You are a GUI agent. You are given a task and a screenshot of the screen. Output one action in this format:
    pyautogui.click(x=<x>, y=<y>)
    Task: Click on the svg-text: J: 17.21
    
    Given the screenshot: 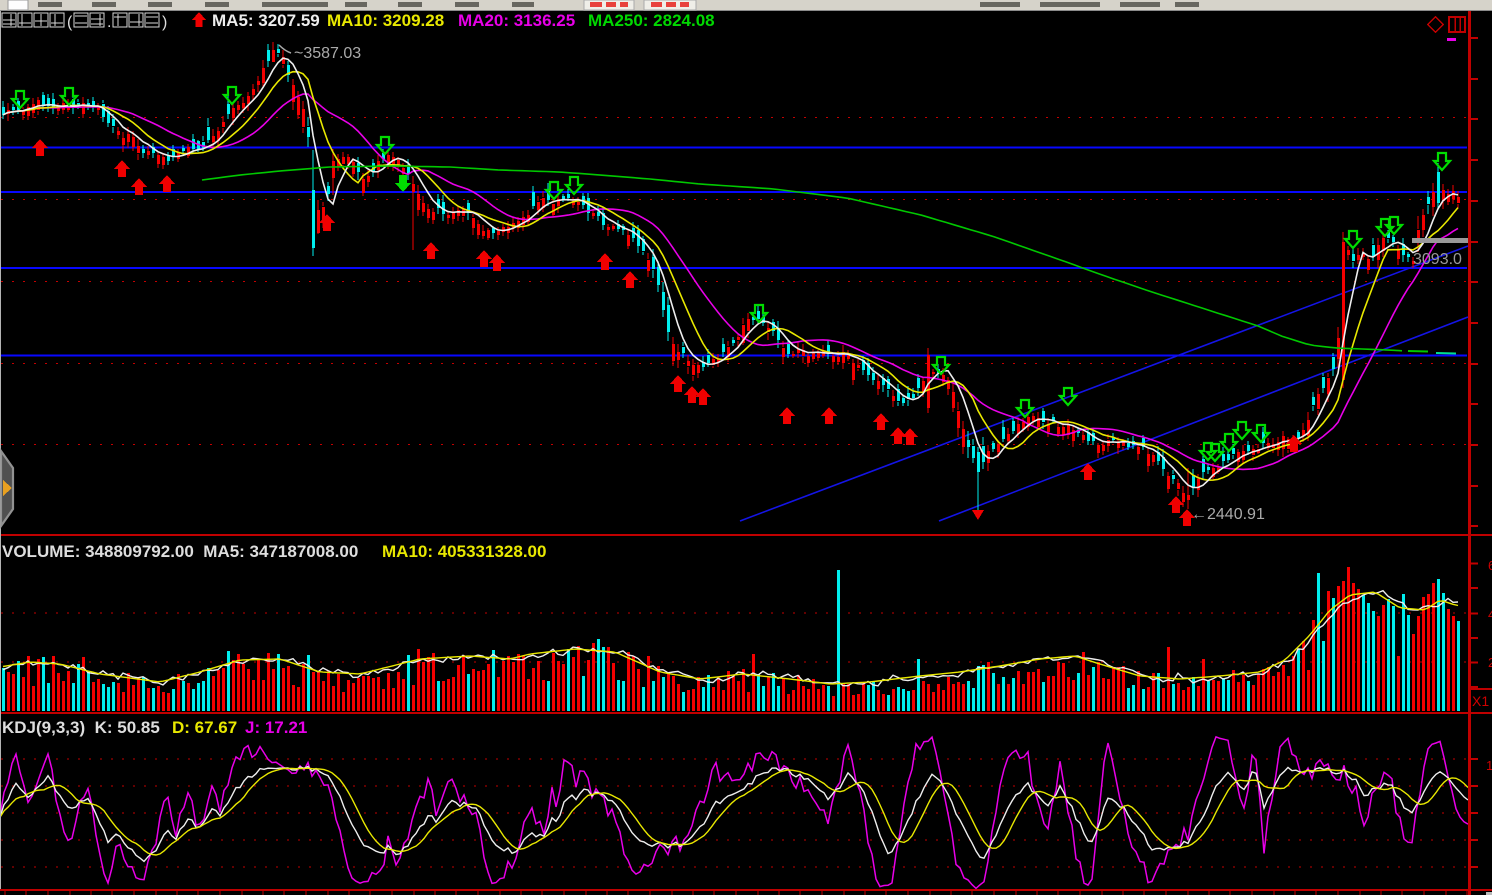 What is the action you would take?
    pyautogui.click(x=276, y=727)
    